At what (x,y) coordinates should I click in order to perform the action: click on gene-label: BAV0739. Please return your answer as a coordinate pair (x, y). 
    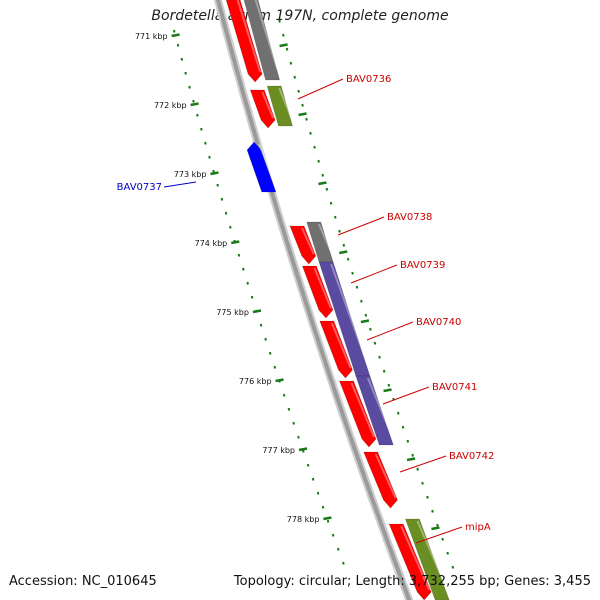
    Looking at the image, I should click on (422, 265).